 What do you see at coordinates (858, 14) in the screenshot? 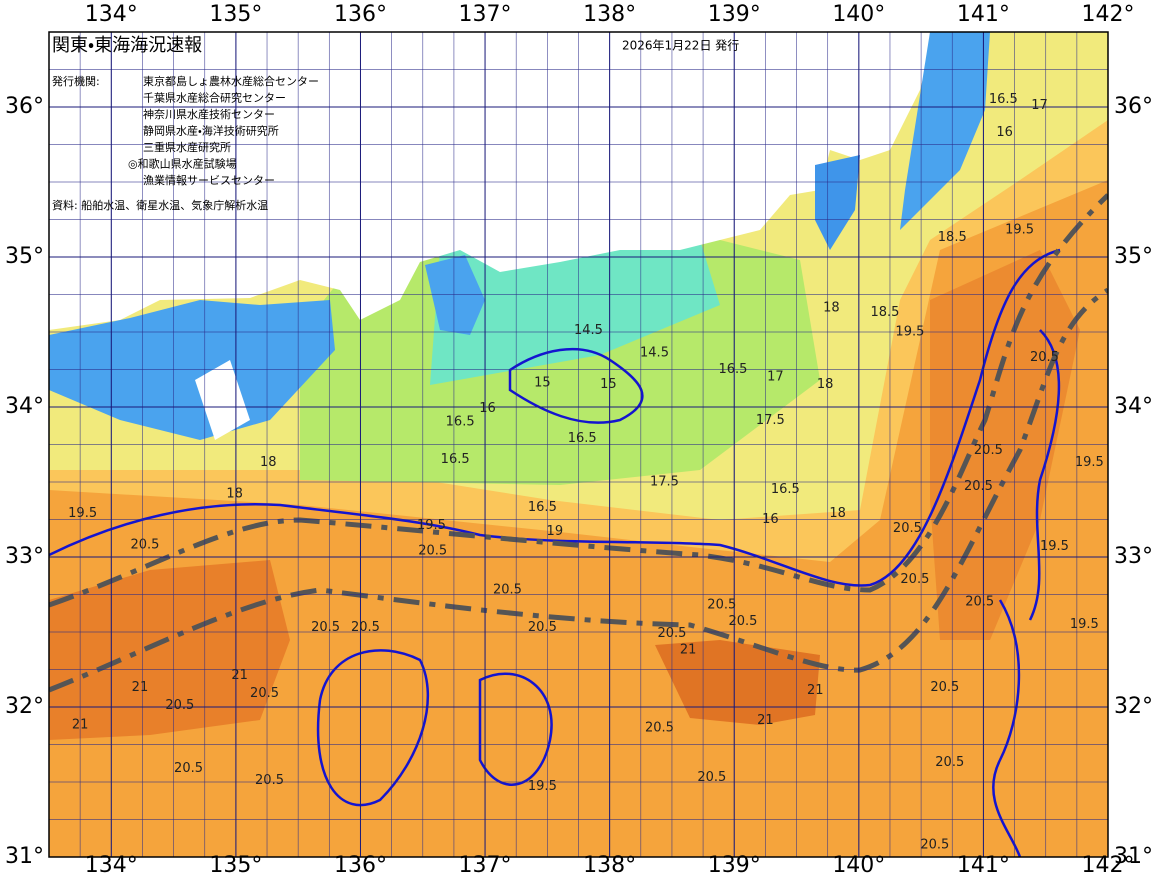
I see `lon-label-top: 140°` at bounding box center [858, 14].